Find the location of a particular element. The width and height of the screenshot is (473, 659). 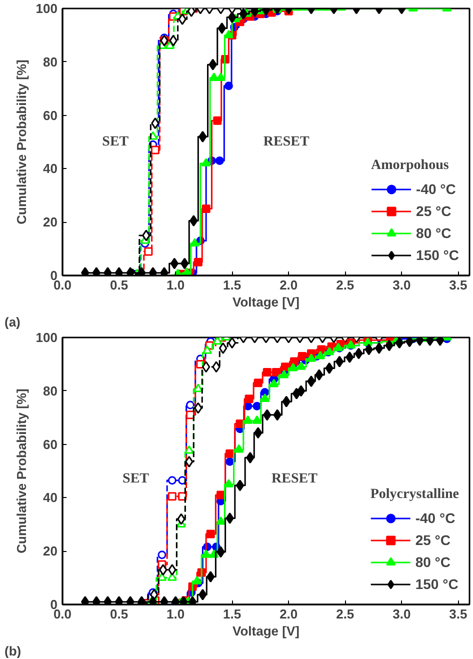

text: (b) is located at coordinates (13, 651).